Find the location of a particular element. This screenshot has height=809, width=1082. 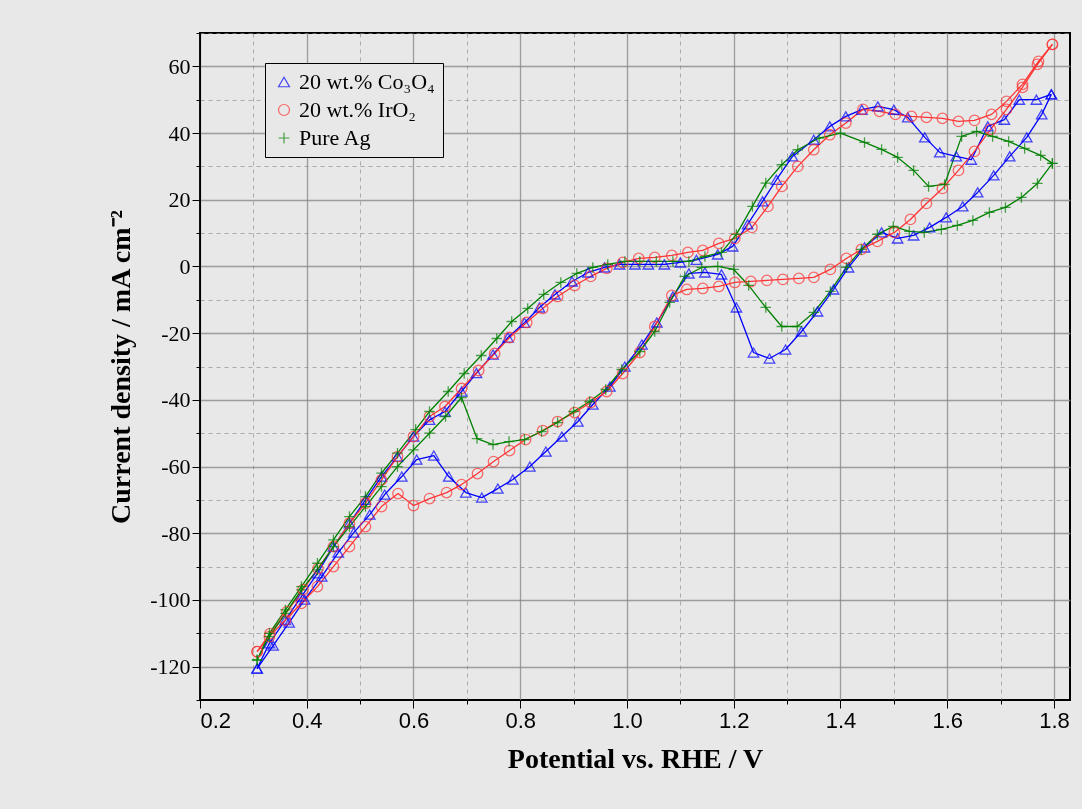

x-tick-label: 0.2 is located at coordinates (216, 720).